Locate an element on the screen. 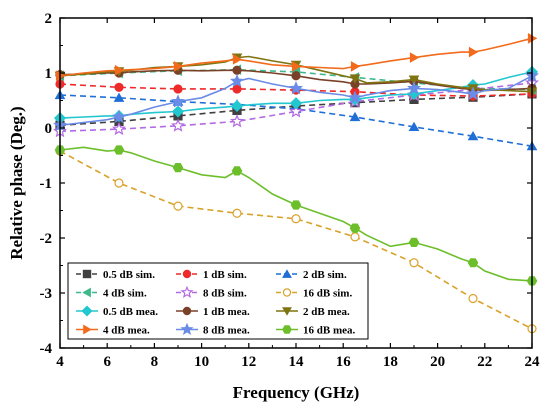 Image resolution: width=550 pixels, height=411 pixels. x-axis-title: Frequency (GHz) is located at coordinates (296, 392).